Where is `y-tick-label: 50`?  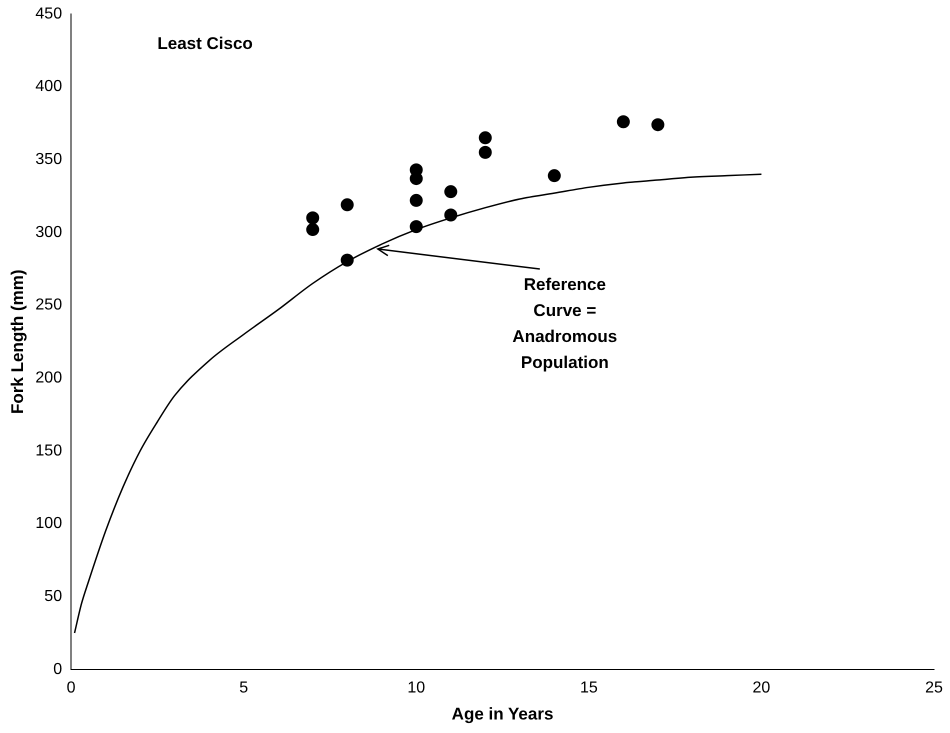
y-tick-label: 50 is located at coordinates (53, 596).